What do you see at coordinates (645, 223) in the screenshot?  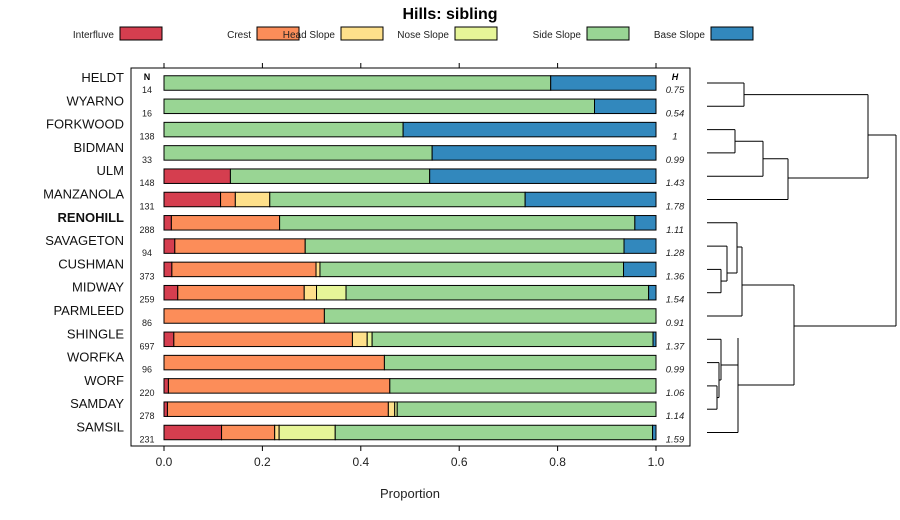 I see `bar-renohill-base-slope` at bounding box center [645, 223].